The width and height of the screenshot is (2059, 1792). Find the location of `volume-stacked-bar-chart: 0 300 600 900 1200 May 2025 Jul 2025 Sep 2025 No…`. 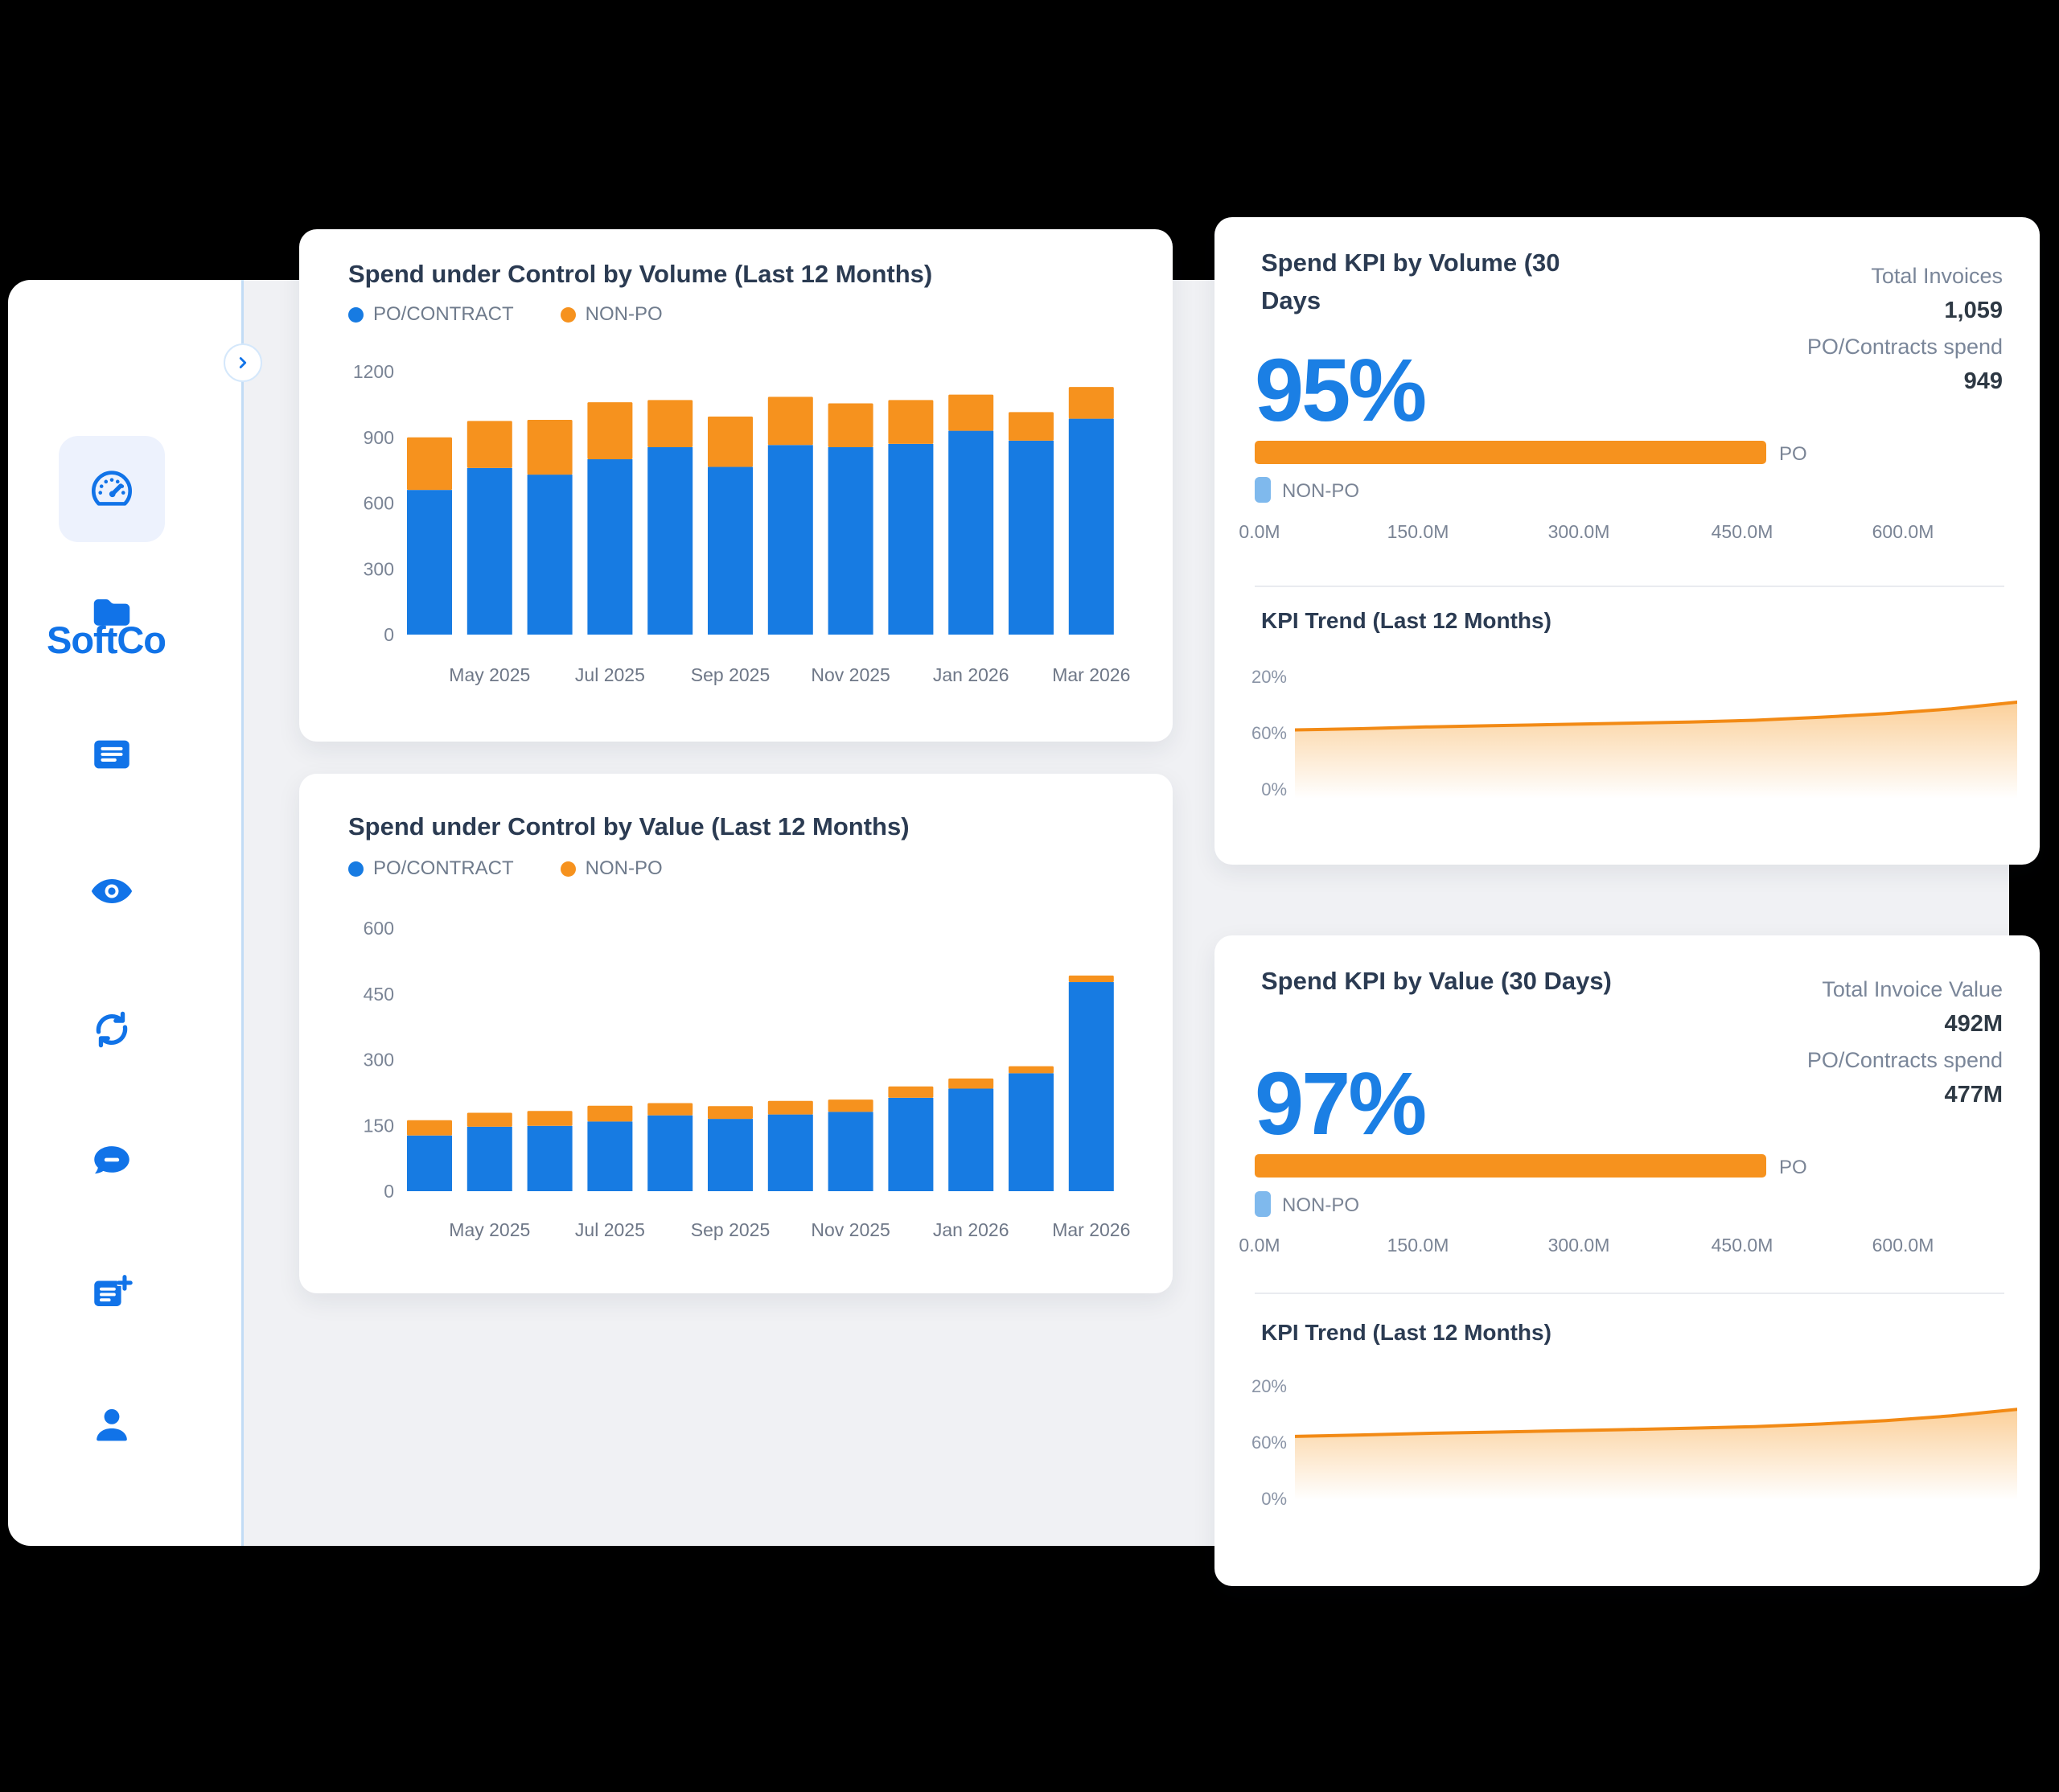

volume-stacked-bar-chart: 0 300 600 900 1200 May 2025 Jul 2025 Sep 2025 No… is located at coordinates (742, 523).